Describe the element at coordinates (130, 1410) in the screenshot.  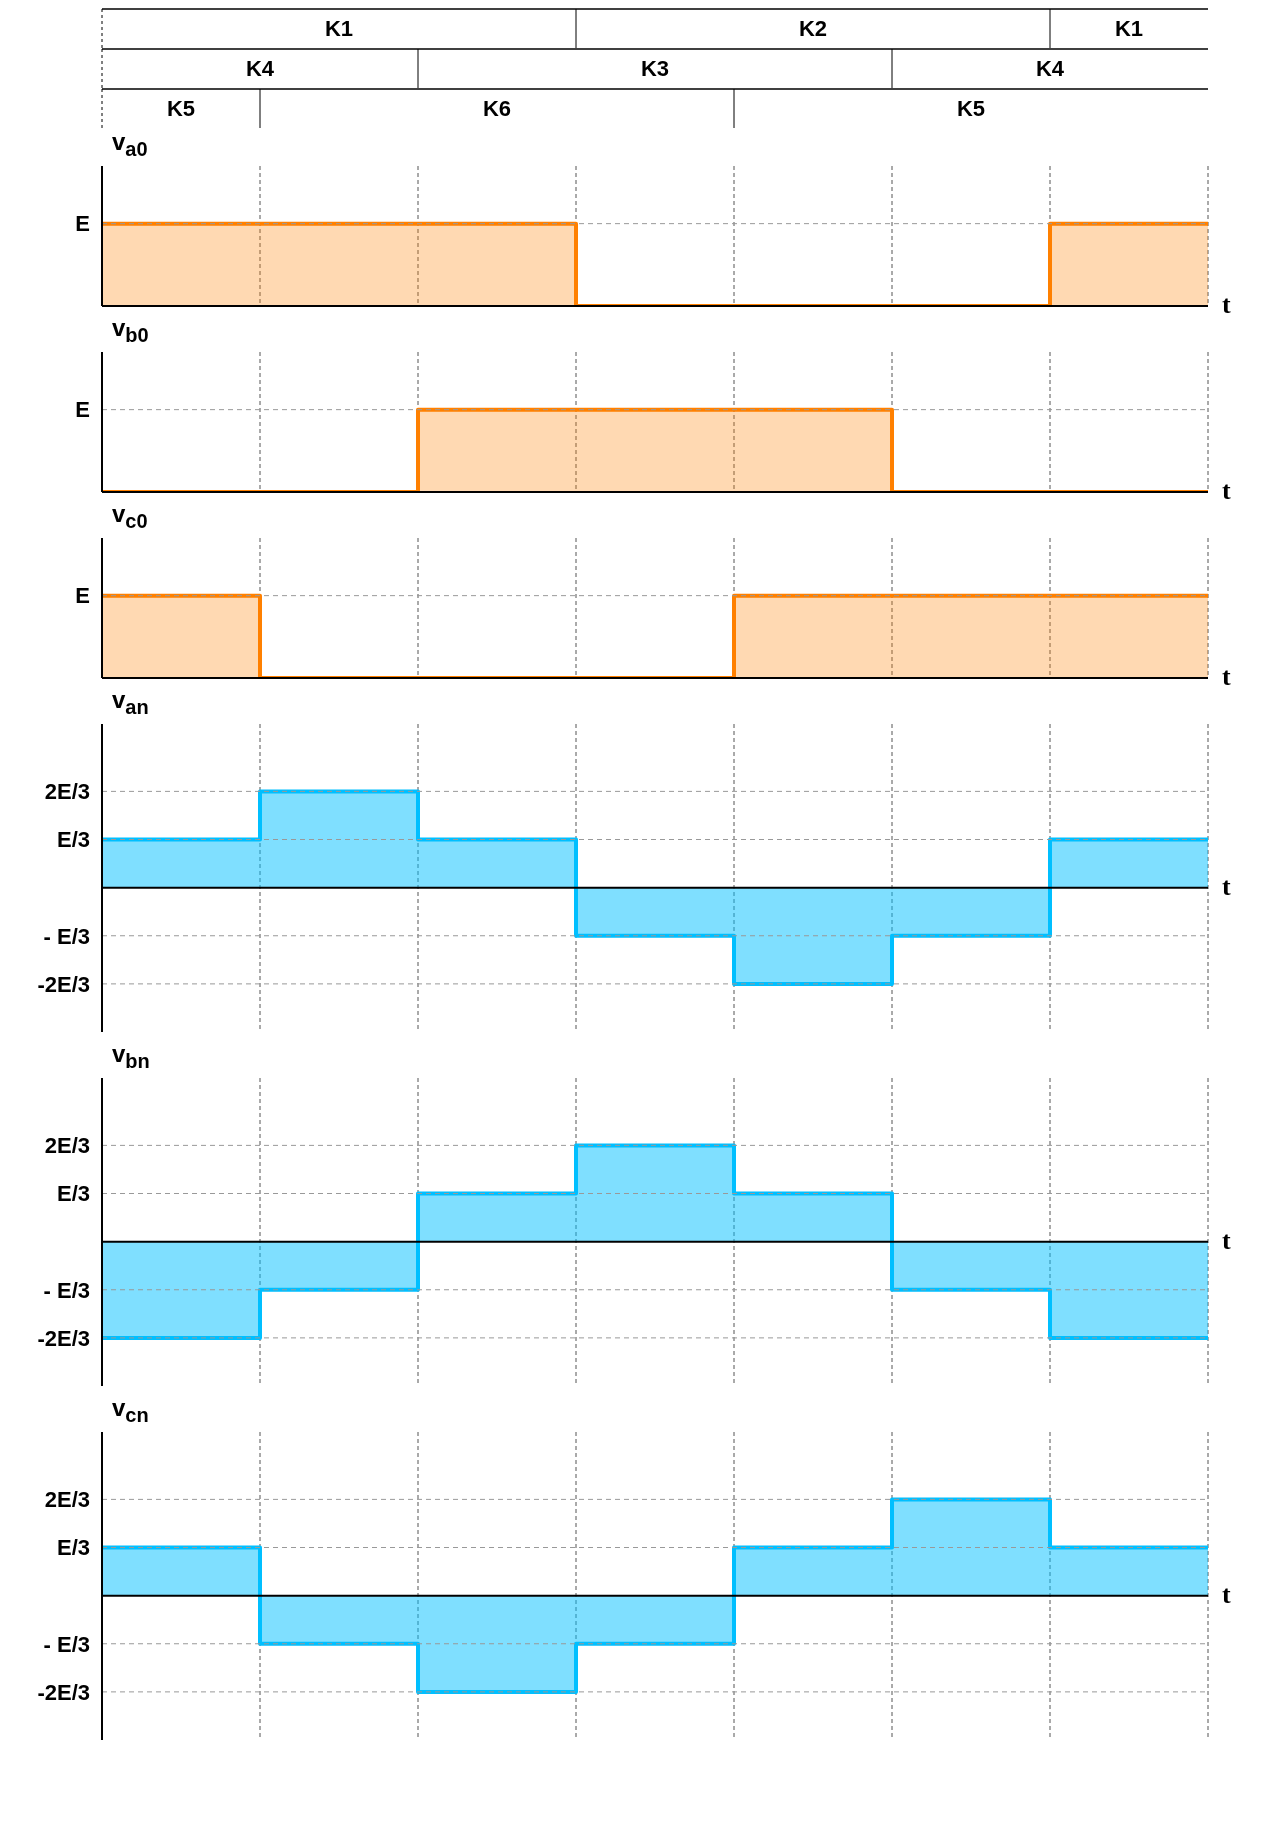
I see `y-axis-title: v$_{cn}$` at that location.